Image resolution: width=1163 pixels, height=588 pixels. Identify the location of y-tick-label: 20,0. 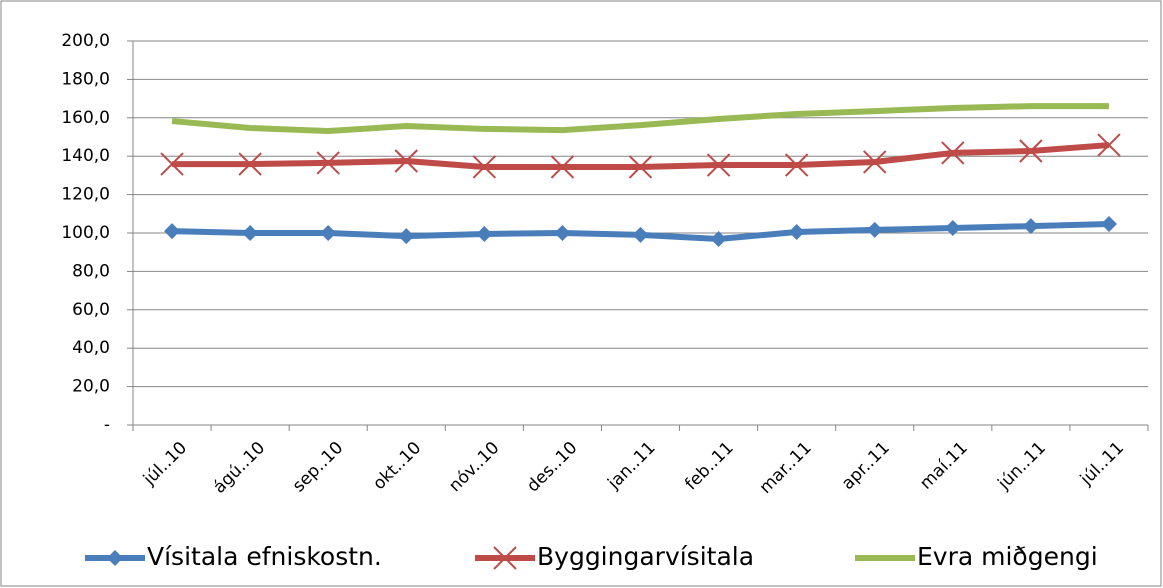
(91, 387).